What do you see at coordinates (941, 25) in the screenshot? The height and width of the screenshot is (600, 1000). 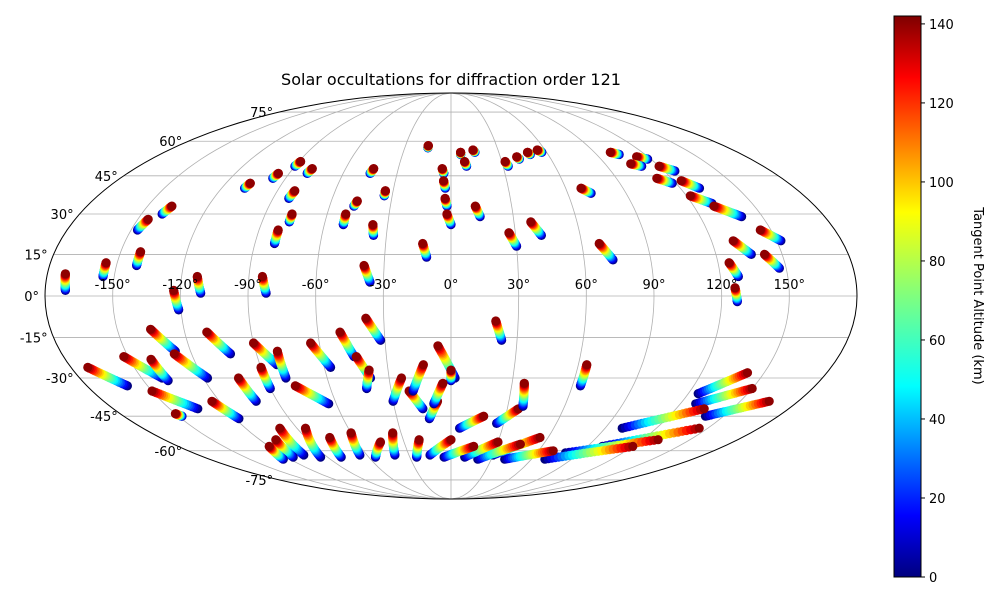 I see `colorbar-tick-label: 140` at bounding box center [941, 25].